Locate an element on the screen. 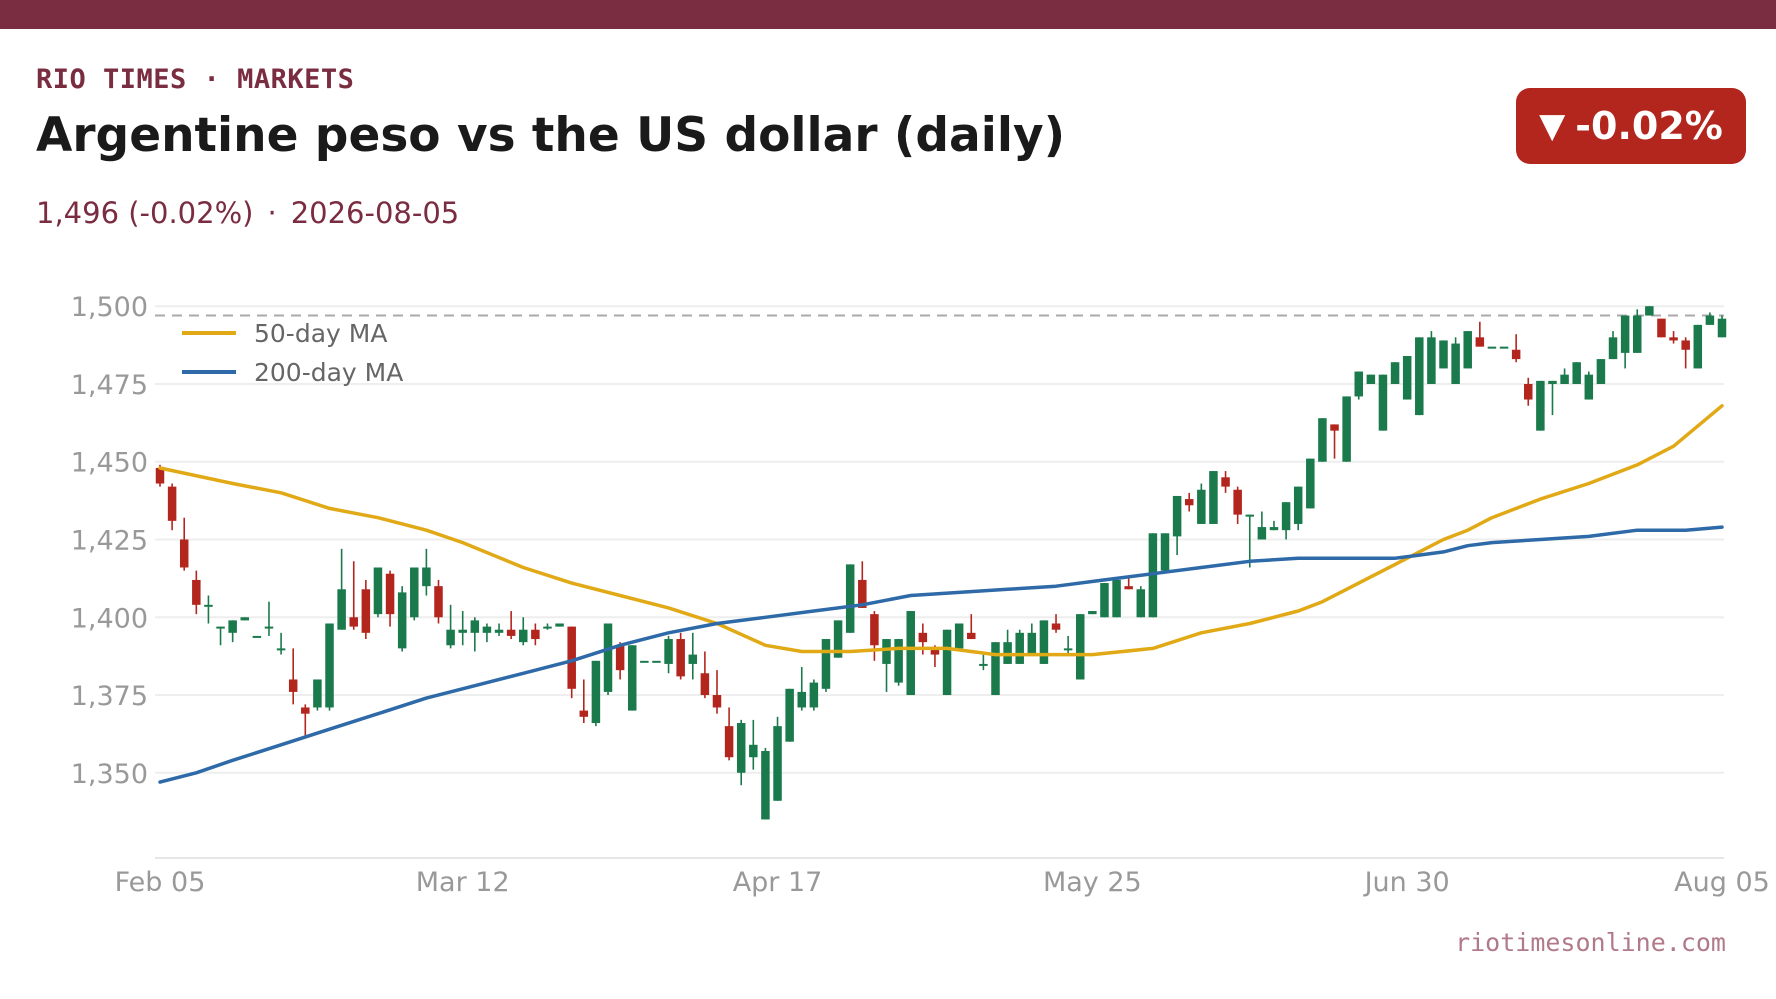 This screenshot has height=999, width=1776. y-tick-label: 1,350 is located at coordinates (109, 774).